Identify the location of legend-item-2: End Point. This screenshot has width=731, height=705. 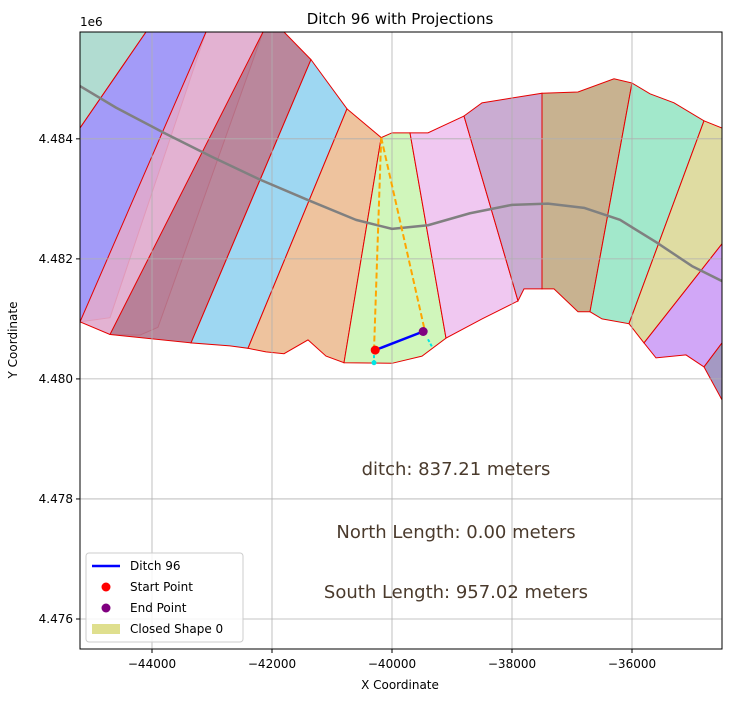
(144, 608).